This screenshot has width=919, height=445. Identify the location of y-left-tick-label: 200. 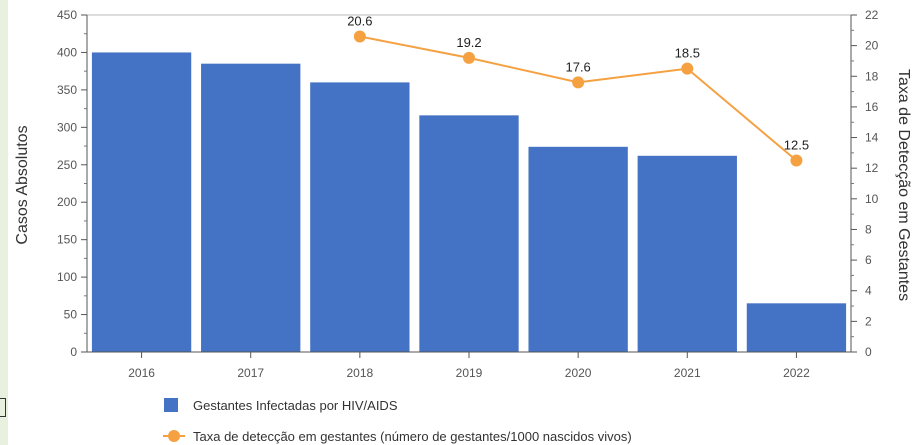
(67, 202).